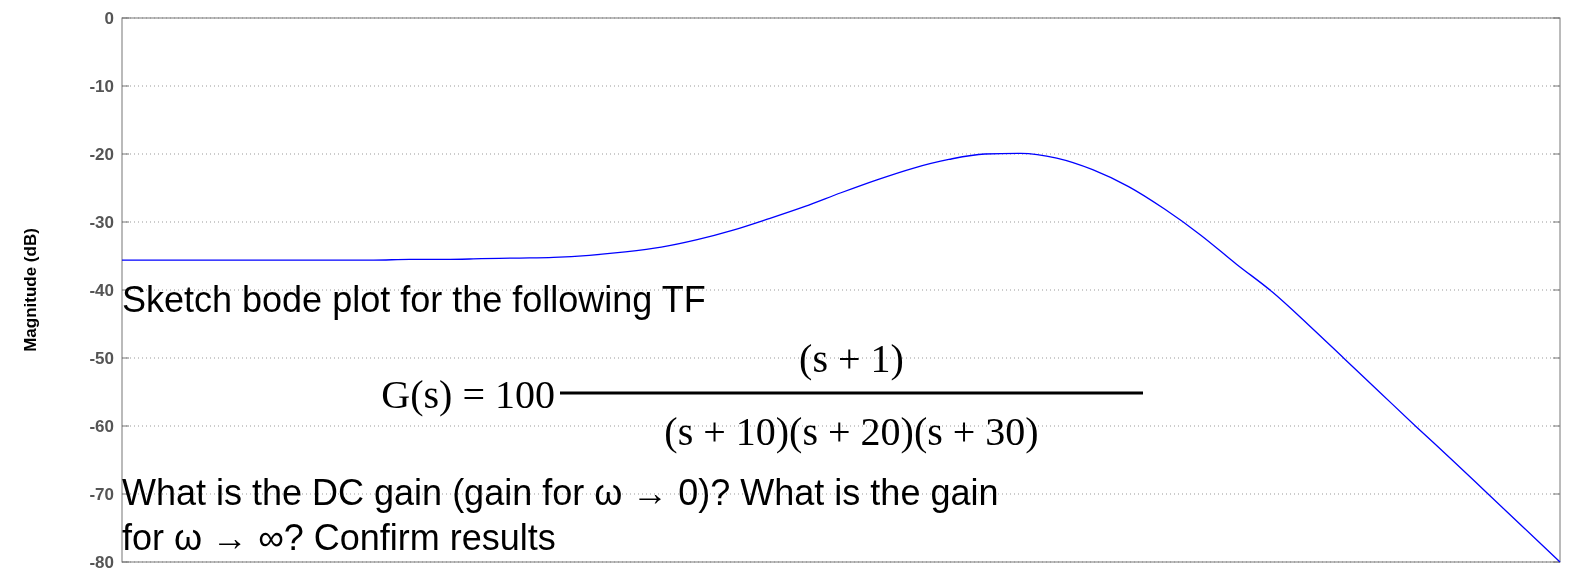 The width and height of the screenshot is (1581, 586). I want to click on y-tick-label: -30, so click(101, 222).